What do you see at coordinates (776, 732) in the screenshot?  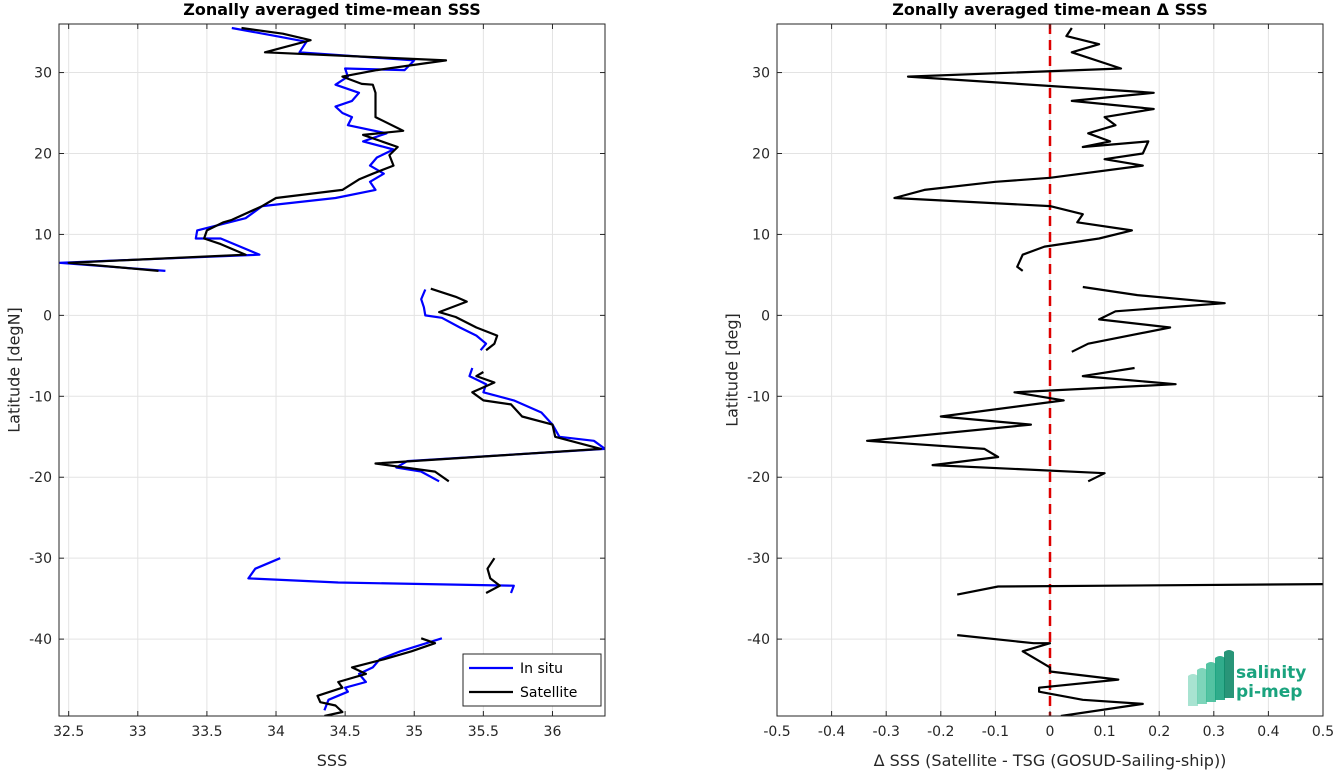 I see `x-tick-label: -0.5` at bounding box center [776, 732].